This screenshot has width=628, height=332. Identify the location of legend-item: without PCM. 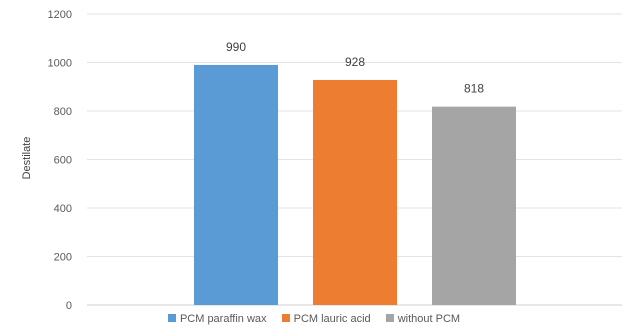
(423, 319).